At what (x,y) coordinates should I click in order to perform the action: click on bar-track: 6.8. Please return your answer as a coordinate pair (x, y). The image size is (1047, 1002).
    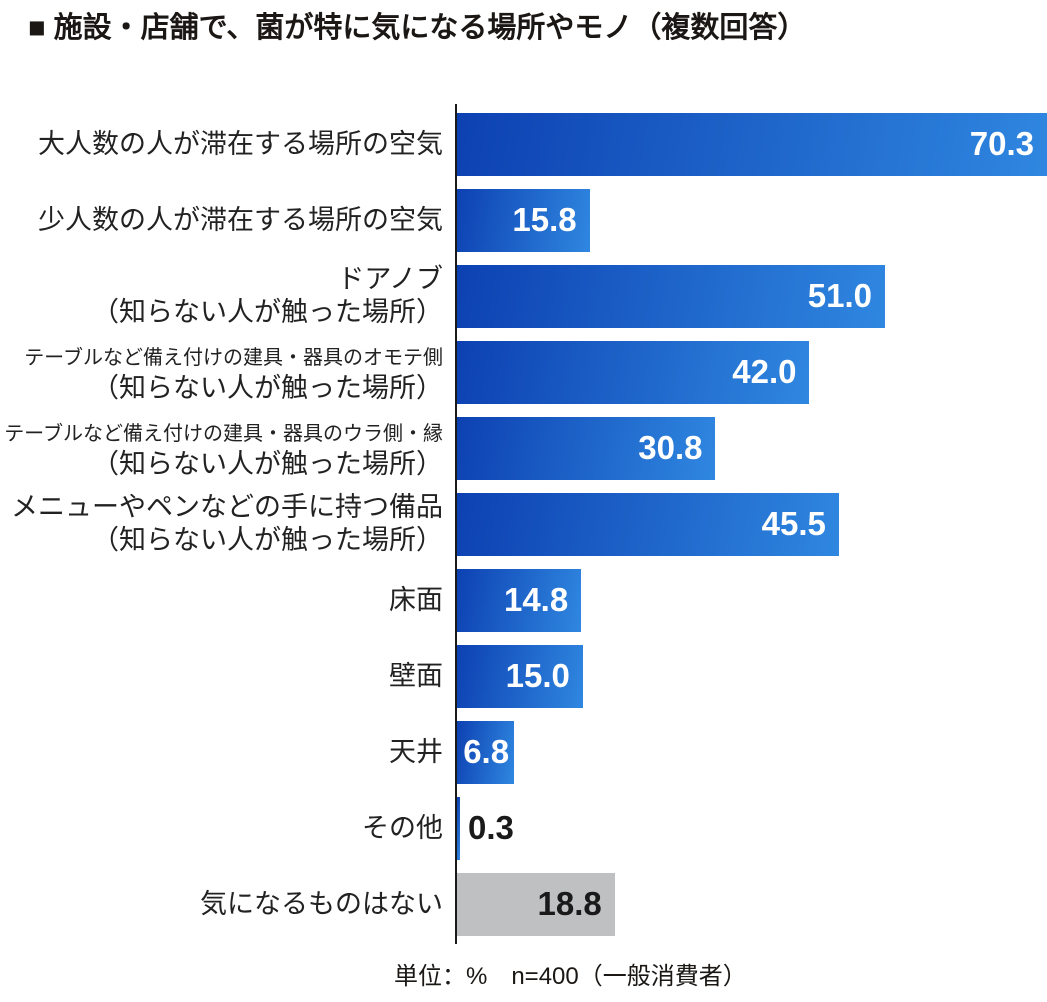
    Looking at the image, I should click on (751, 752).